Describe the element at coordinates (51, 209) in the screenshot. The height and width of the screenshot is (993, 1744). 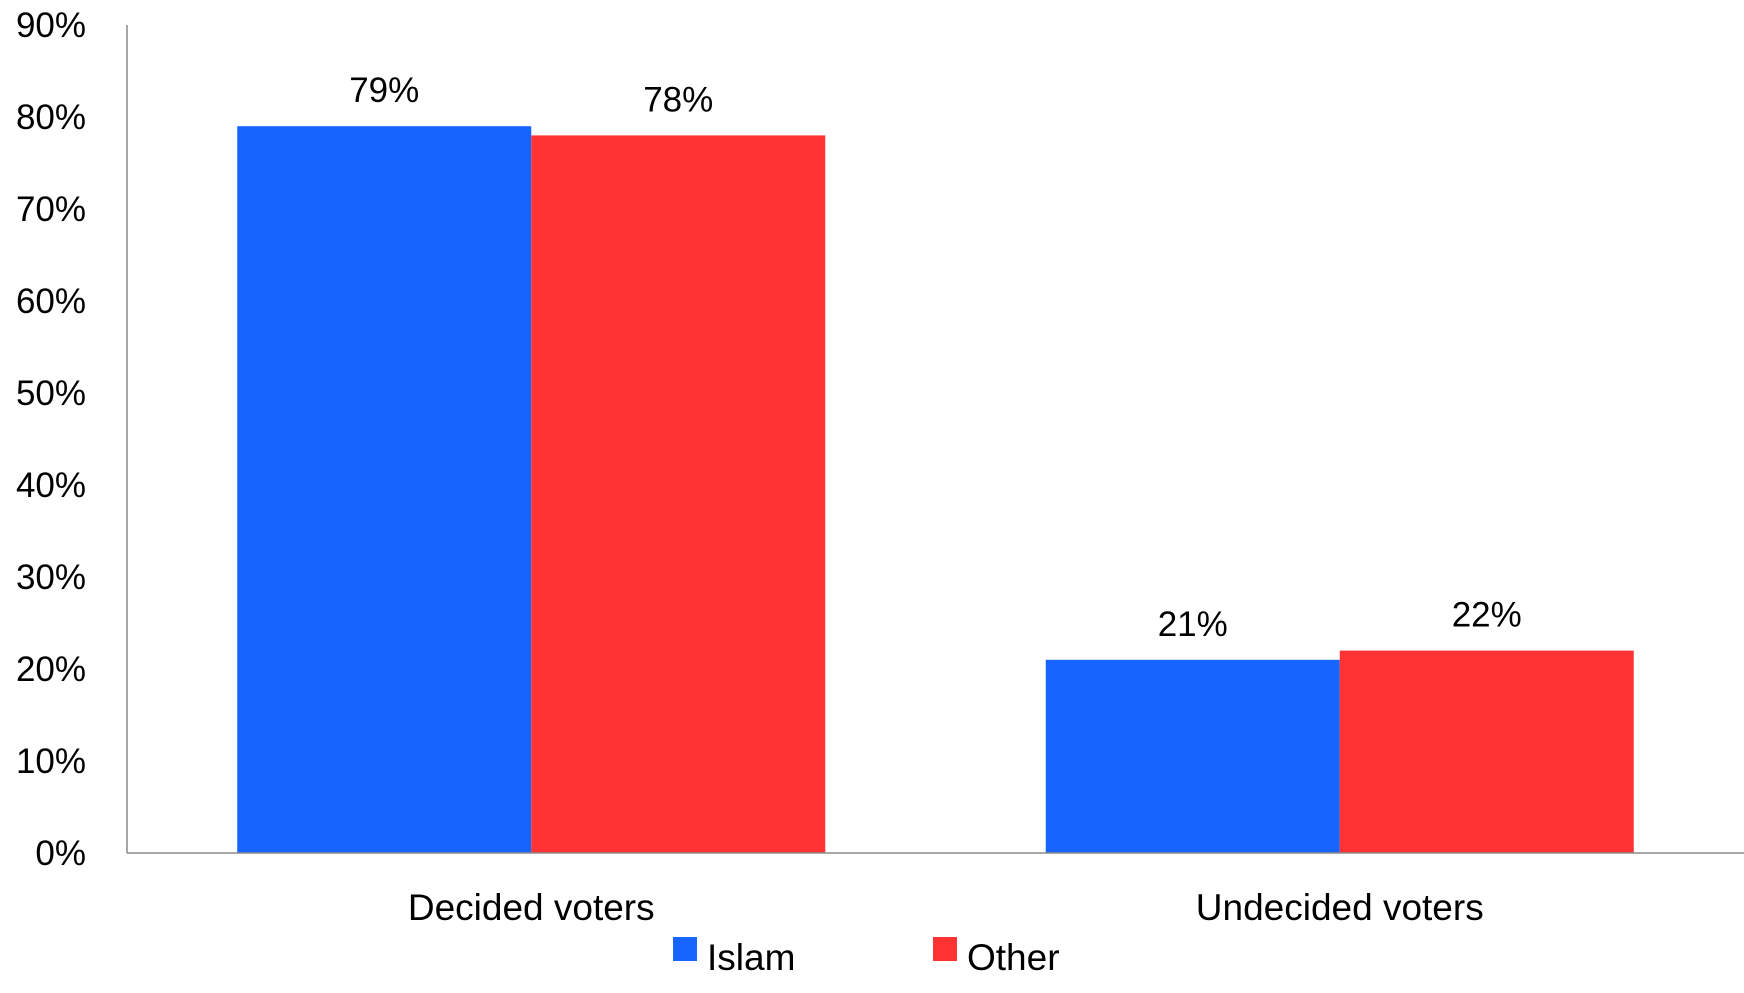
I see `y-tick-label: 70%` at that location.